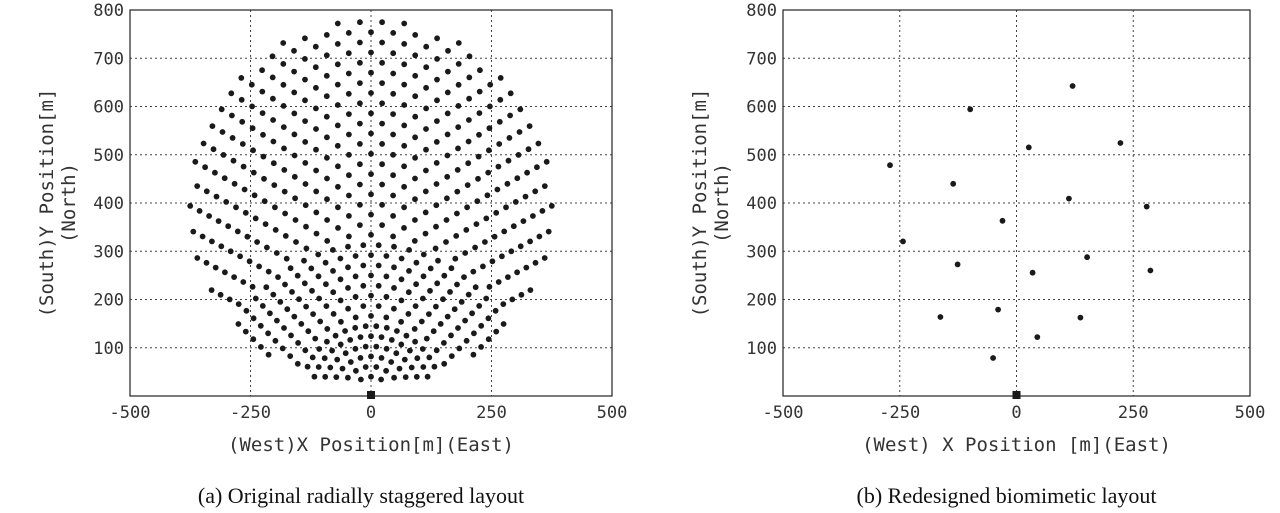 This screenshot has height=513, width=1280. I want to click on x-tick-label: 250, so click(1133, 413).